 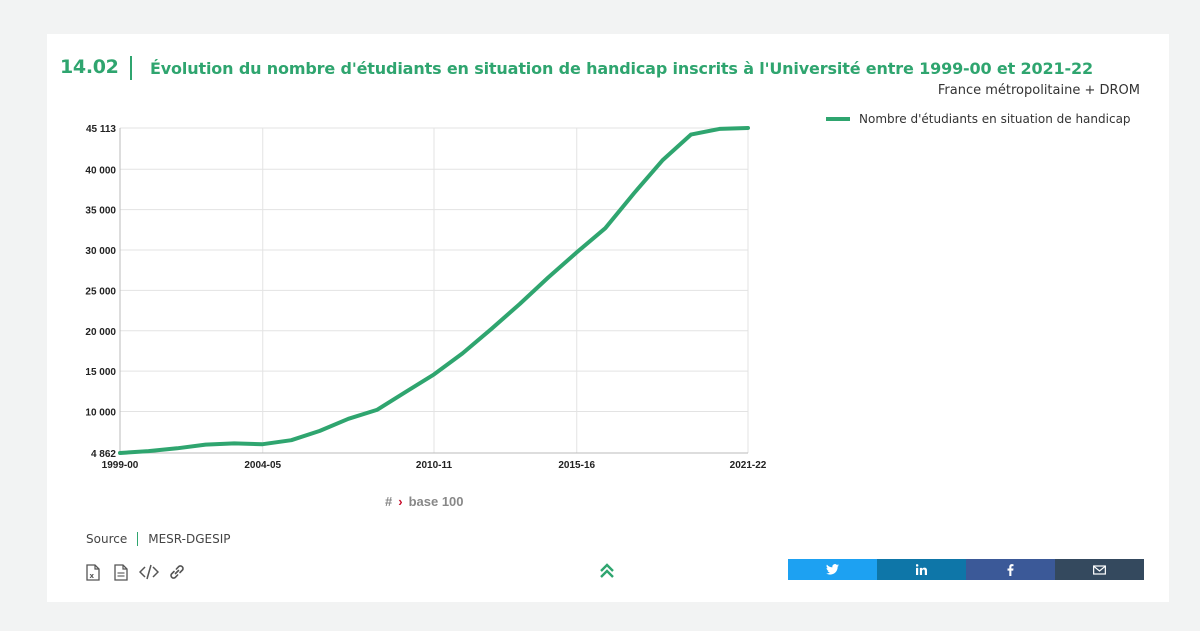 I want to click on twitter-share-button, so click(x=832, y=569).